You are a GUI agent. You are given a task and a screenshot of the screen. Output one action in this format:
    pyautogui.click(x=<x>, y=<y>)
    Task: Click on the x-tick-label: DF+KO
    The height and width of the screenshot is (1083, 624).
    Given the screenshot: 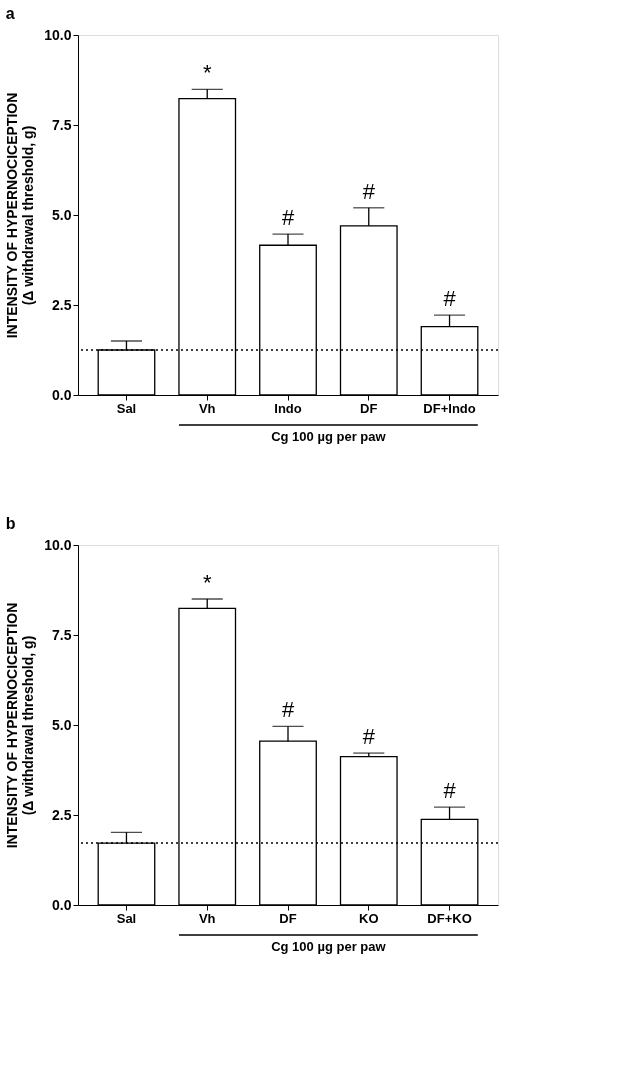 What is the action you would take?
    pyautogui.click(x=449, y=918)
    